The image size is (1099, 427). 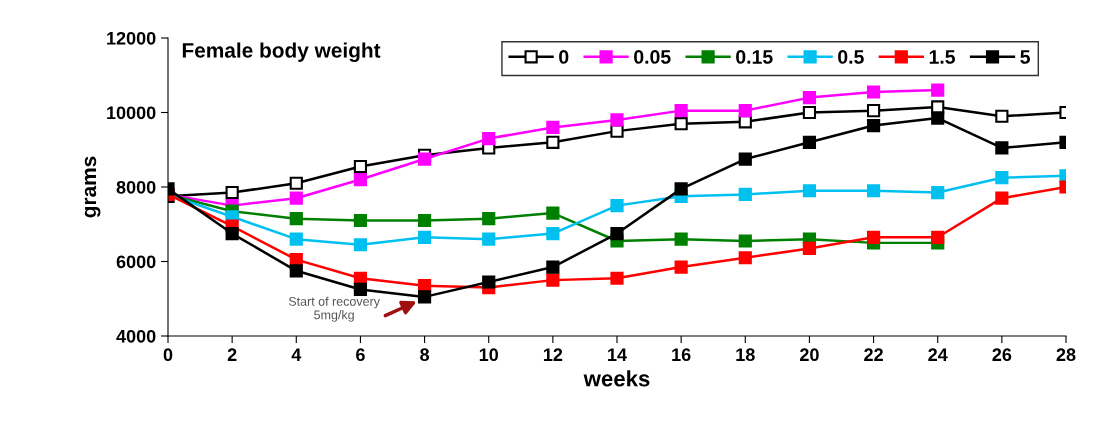 I want to click on y-tick-label: 6000, so click(x=136, y=262).